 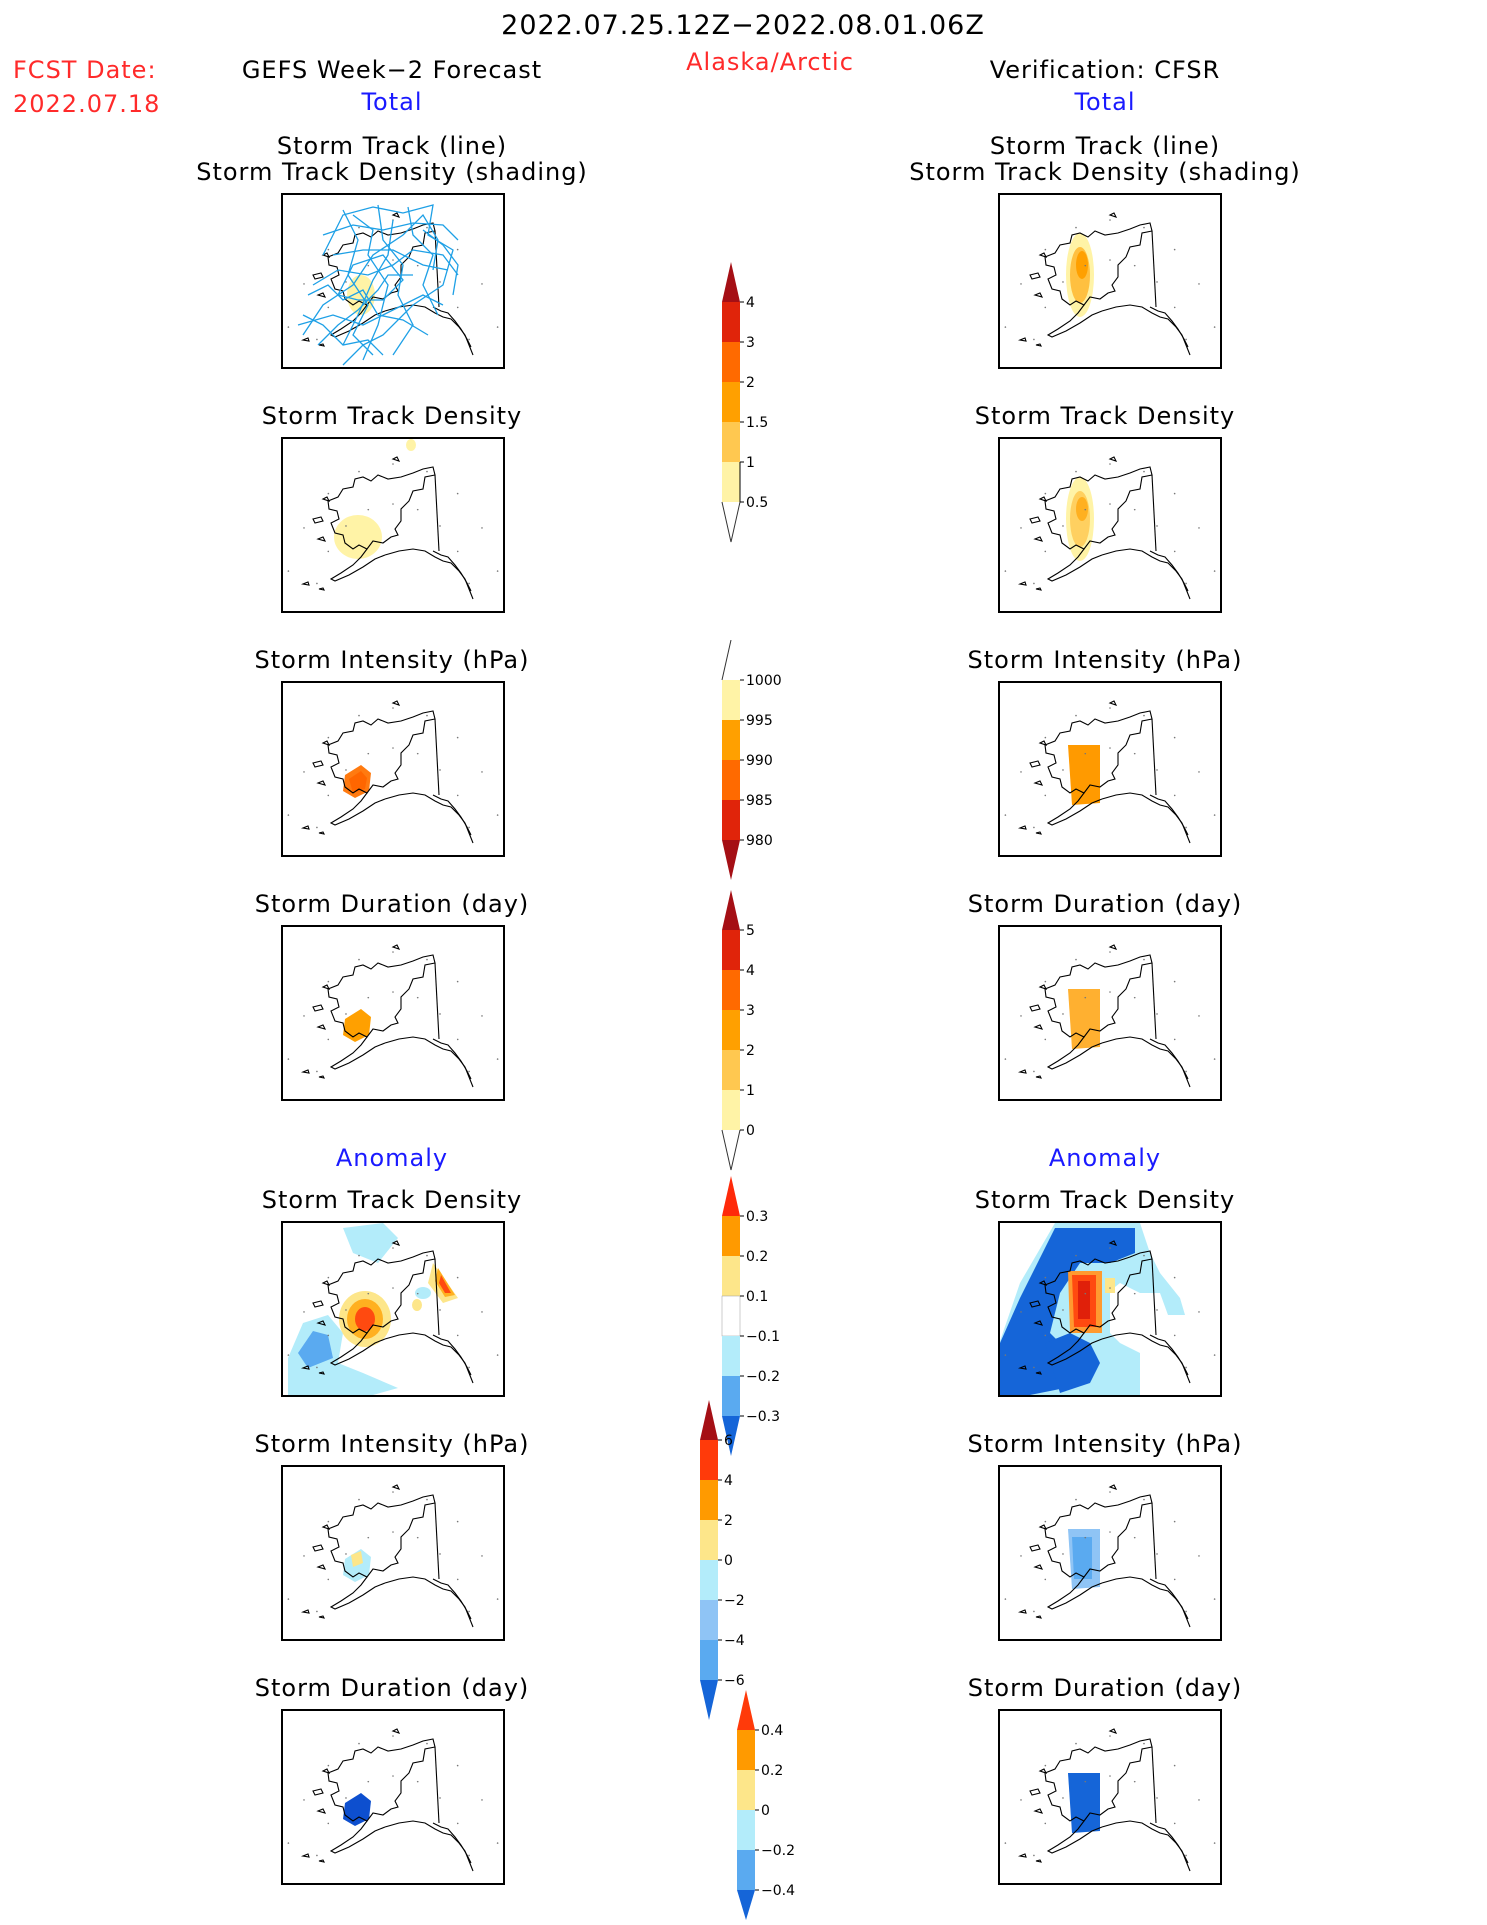 What do you see at coordinates (750, 1316) in the screenshot?
I see `colorbar-anom-density: 0.3 0.2 0.1 −0.1 −0.2 −0.3` at bounding box center [750, 1316].